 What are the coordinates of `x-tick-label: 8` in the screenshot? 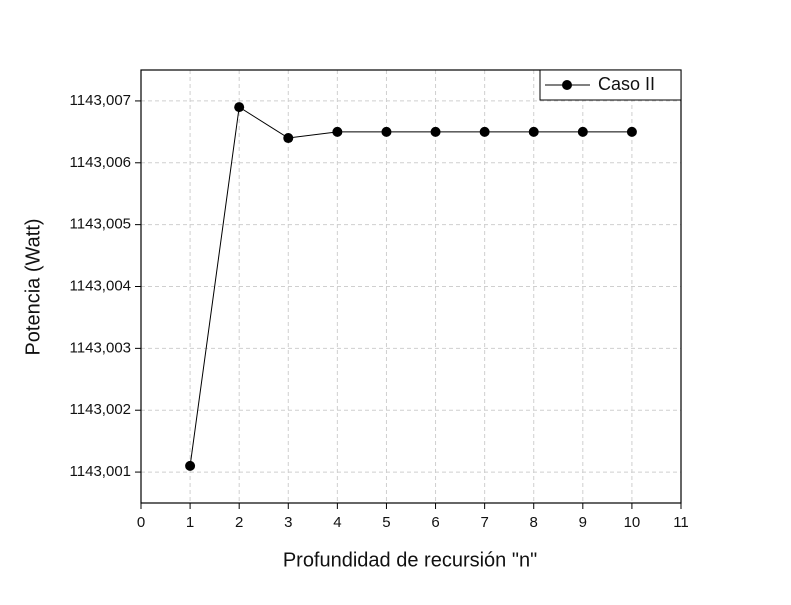 It's located at (534, 522).